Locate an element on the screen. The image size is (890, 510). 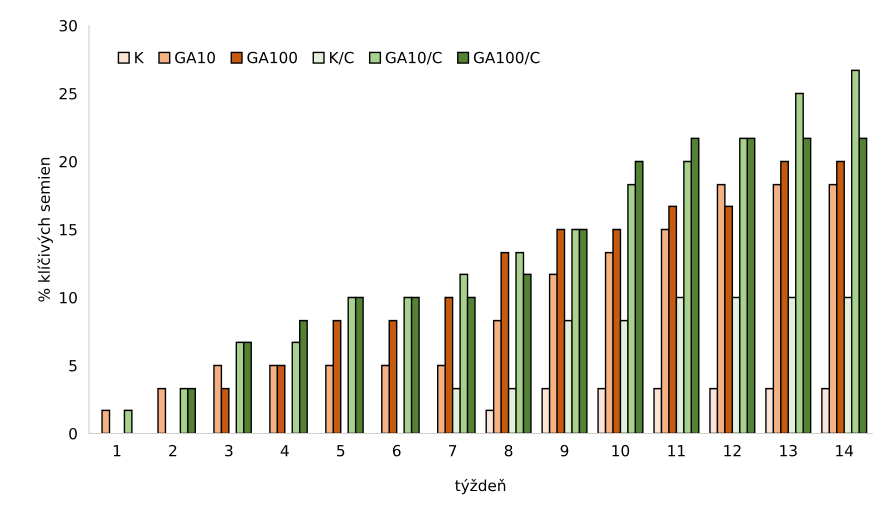
legend-label: GA100 is located at coordinates (272, 58).